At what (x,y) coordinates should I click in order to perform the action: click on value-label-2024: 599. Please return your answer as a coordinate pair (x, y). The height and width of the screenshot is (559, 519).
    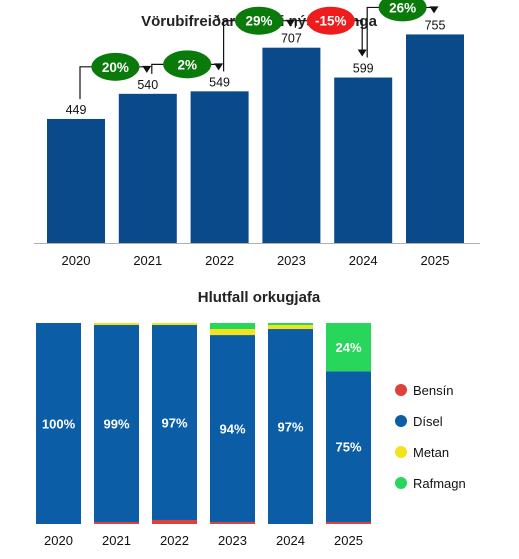
    Looking at the image, I should click on (363, 69).